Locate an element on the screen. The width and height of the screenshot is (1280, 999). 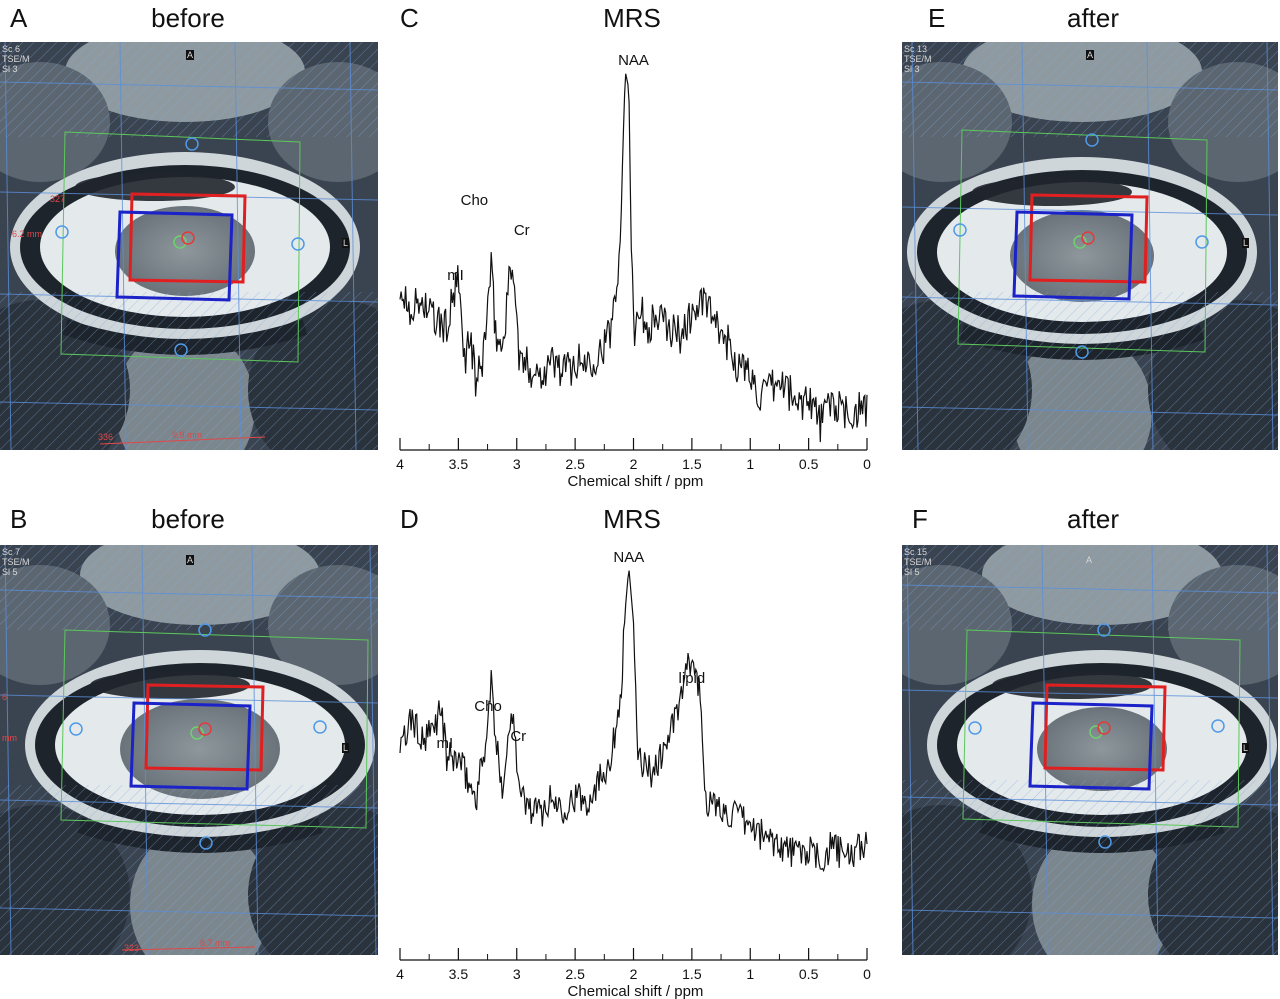
panel-letter-c: C is located at coordinates (409, 18).